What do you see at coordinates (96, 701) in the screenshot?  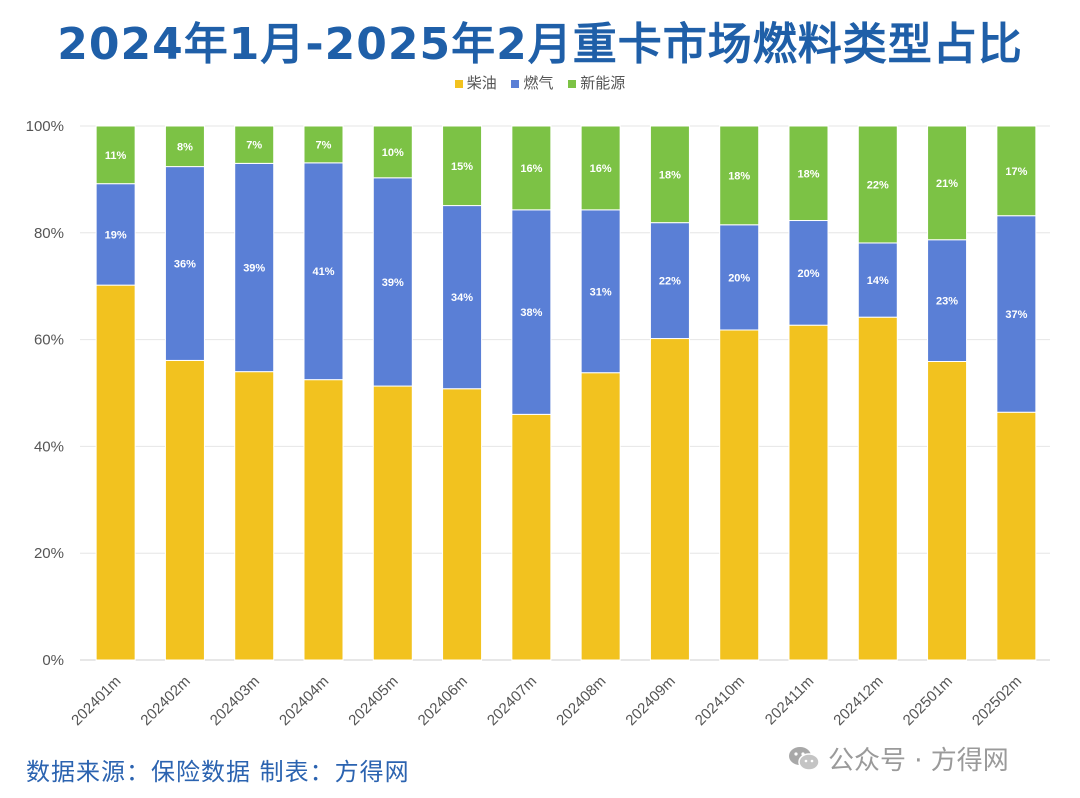 I see `x-tick-label: 202401m` at bounding box center [96, 701].